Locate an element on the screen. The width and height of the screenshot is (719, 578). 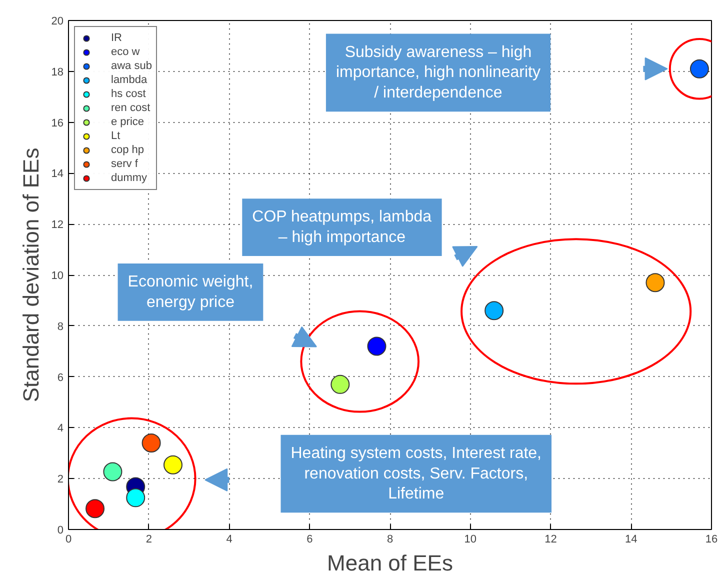
y-tick-label: 20 is located at coordinates (57, 22).